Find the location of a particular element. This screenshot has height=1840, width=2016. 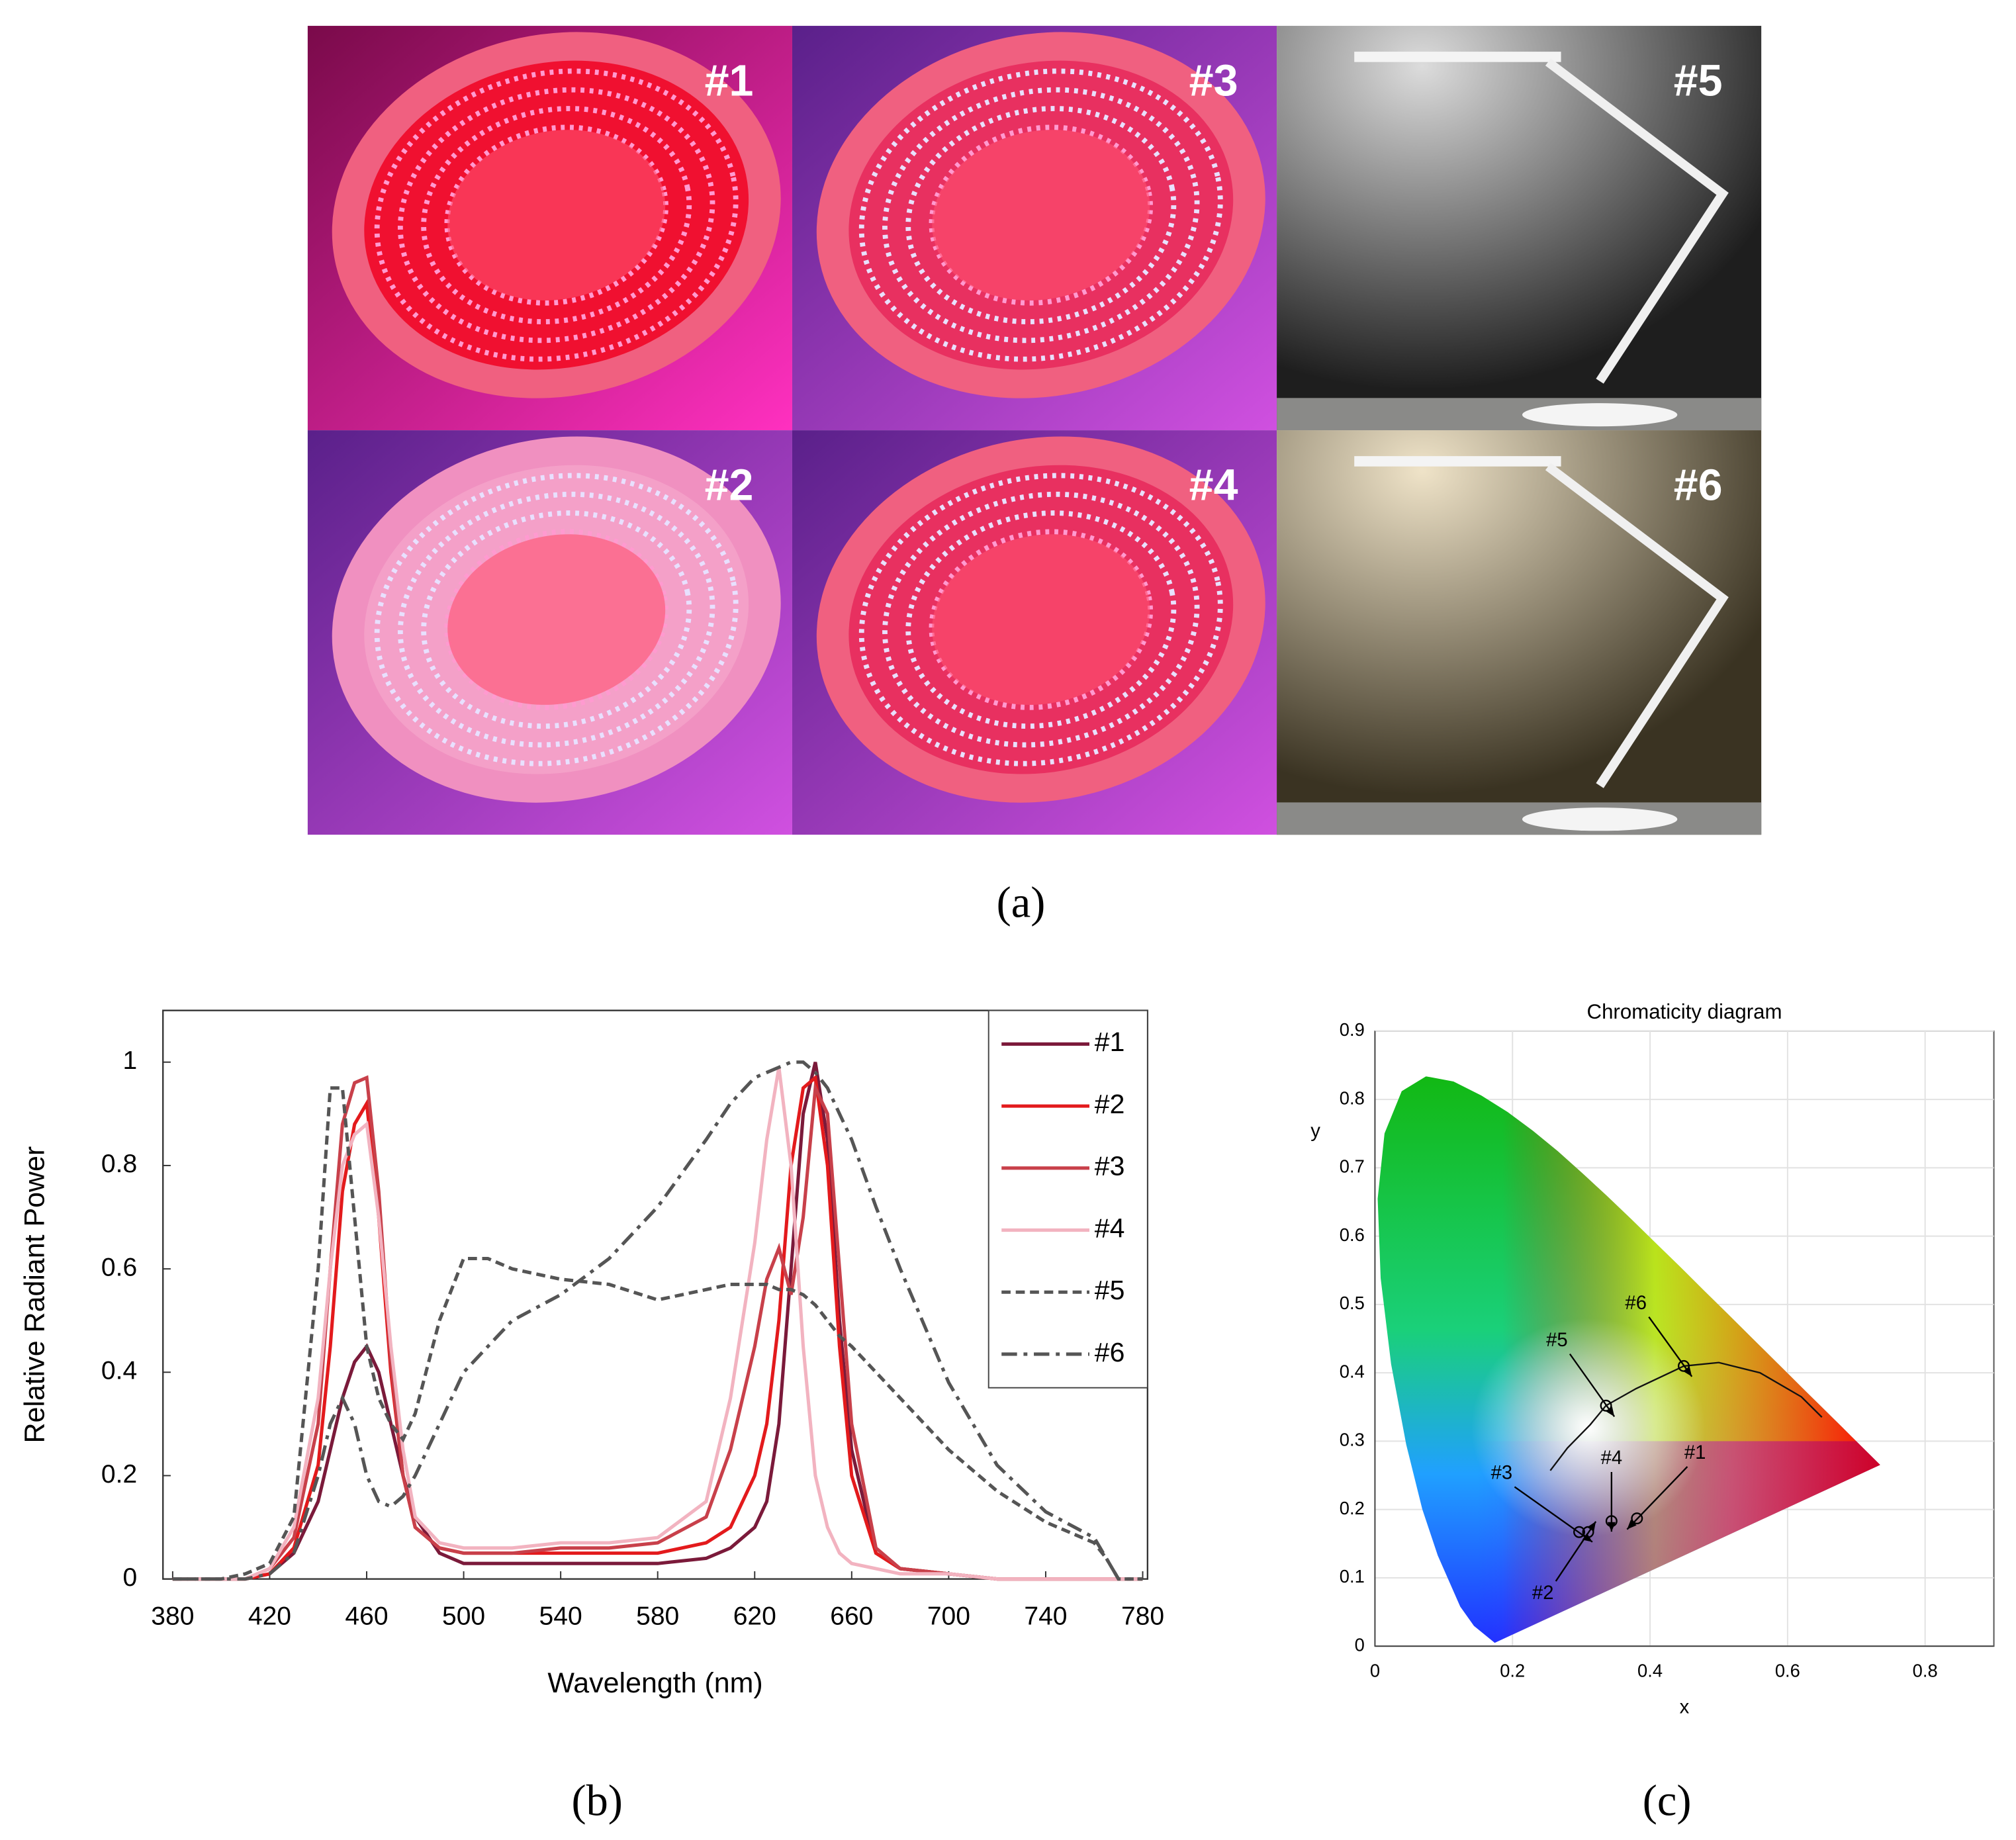

photo: #1 is located at coordinates (549, 228).